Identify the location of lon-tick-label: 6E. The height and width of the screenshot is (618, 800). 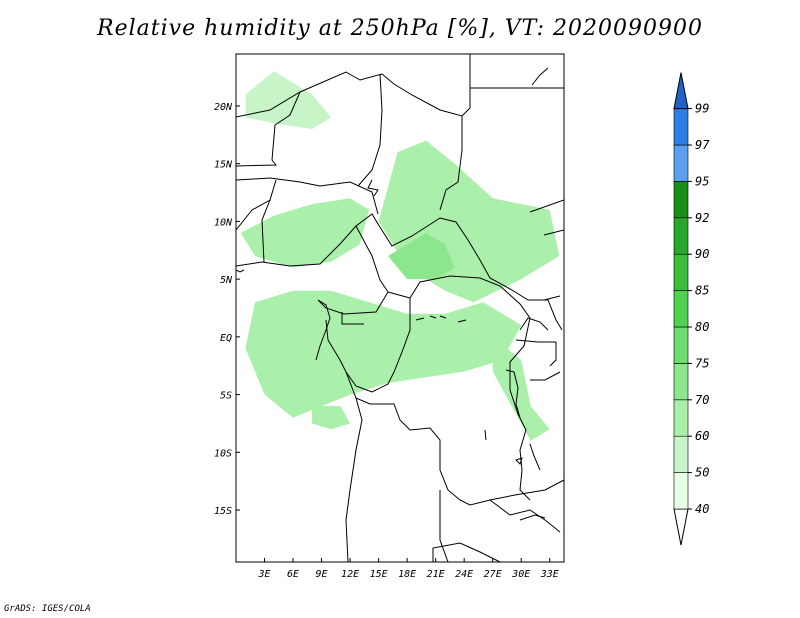
(293, 574).